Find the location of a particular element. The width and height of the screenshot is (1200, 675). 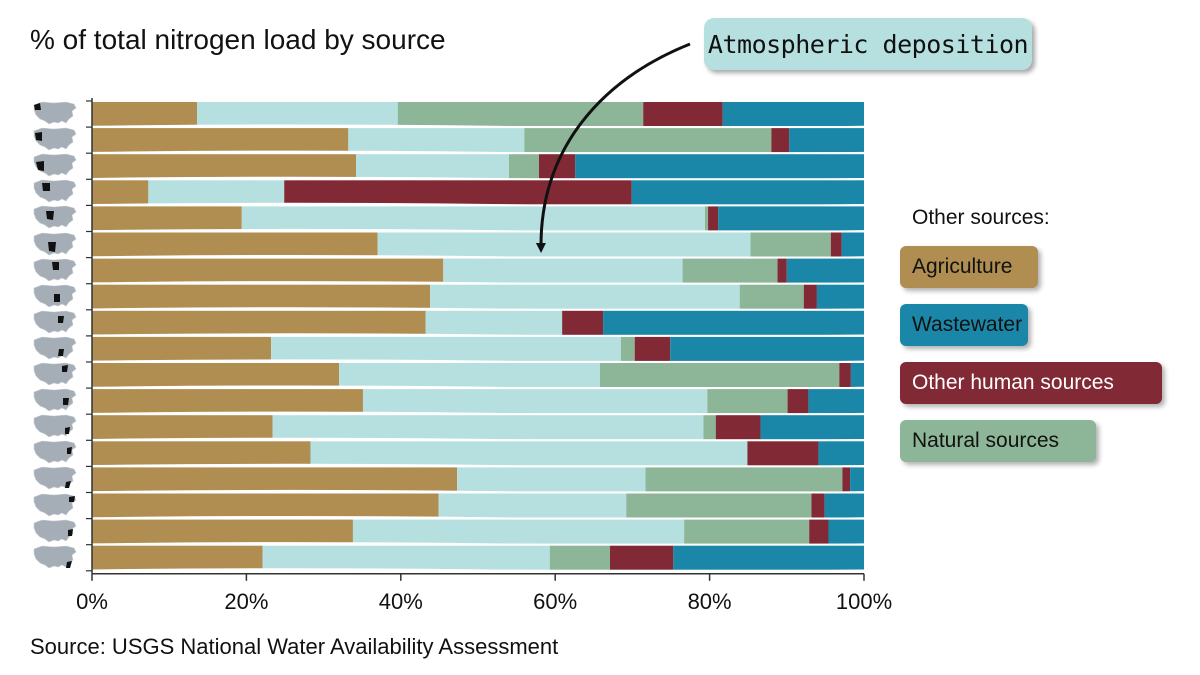

chart-title: % of total nitrogen load by source is located at coordinates (238, 39).